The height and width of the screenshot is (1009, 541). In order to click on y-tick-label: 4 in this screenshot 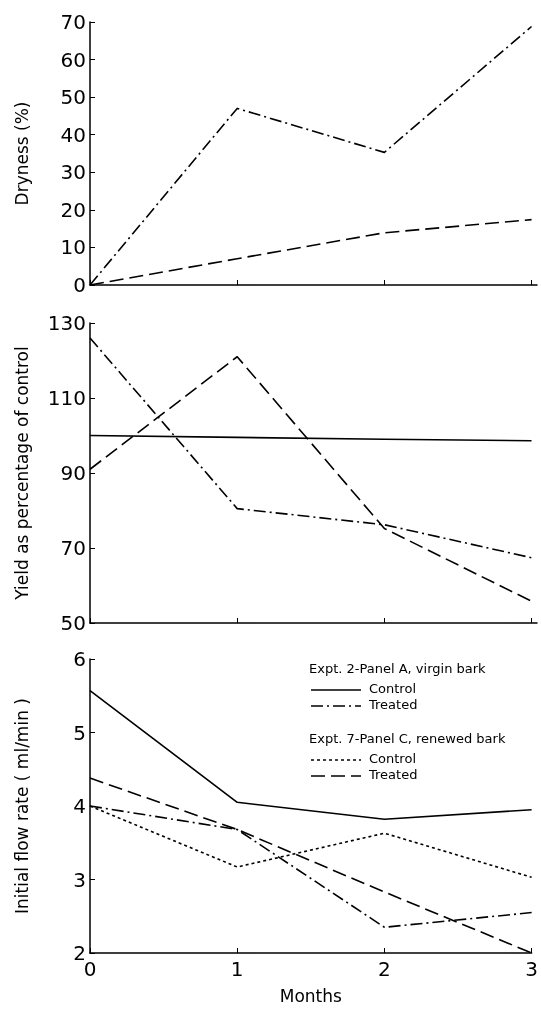, I will do `click(79, 806)`.